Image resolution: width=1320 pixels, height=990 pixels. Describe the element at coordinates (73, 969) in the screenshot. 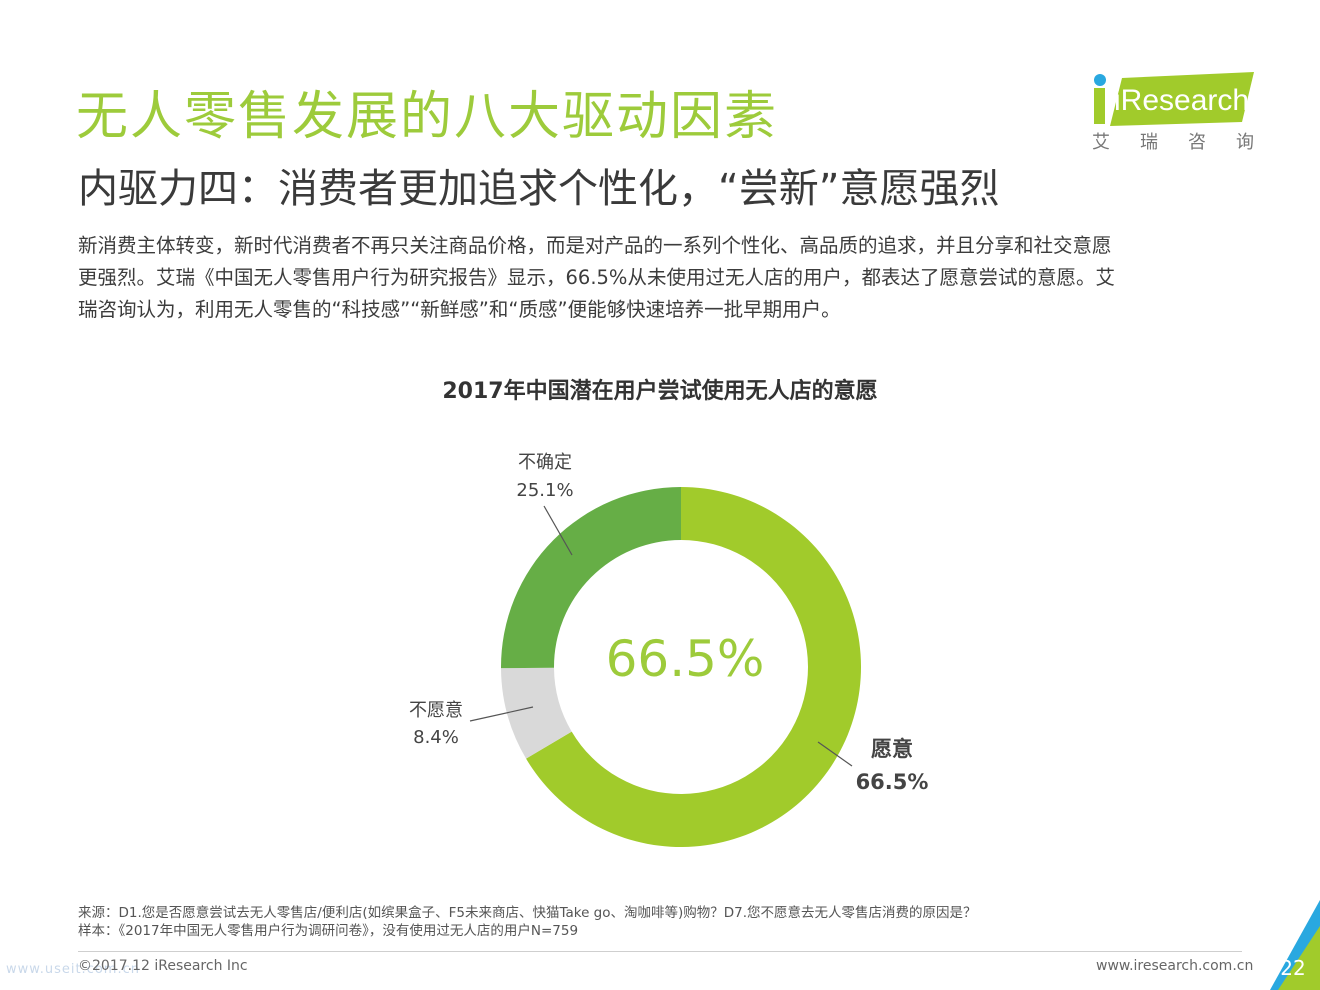

I see `watermark: www.useit.com.cn` at that location.